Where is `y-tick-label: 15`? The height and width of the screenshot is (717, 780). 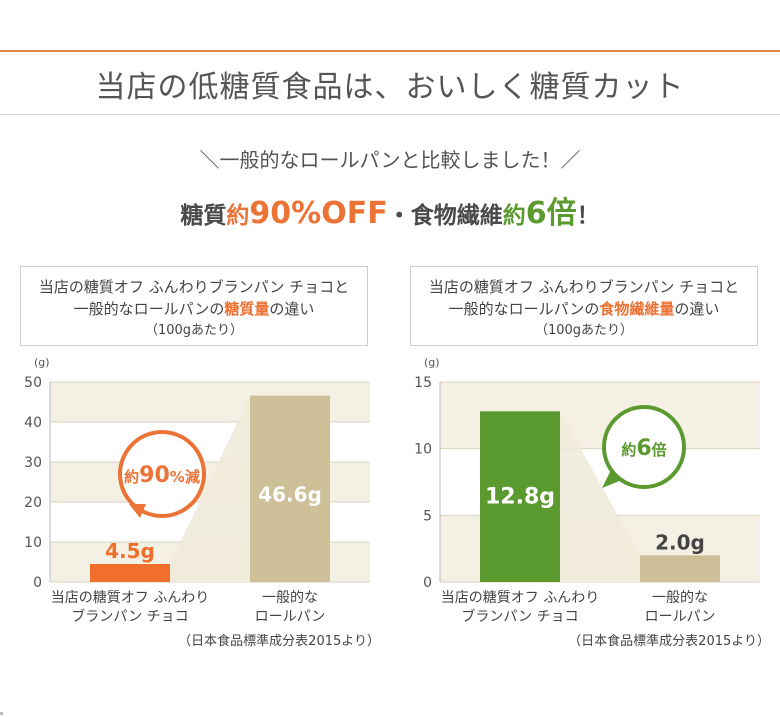
y-tick-label: 15 is located at coordinates (423, 383).